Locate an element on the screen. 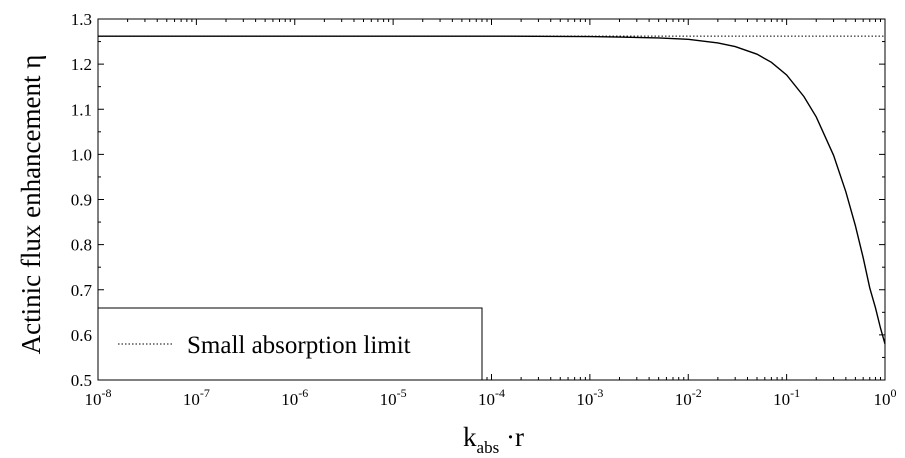 Image resolution: width=905 pixels, height=458 pixels. y-tick-label: 0.9 is located at coordinates (81, 200).